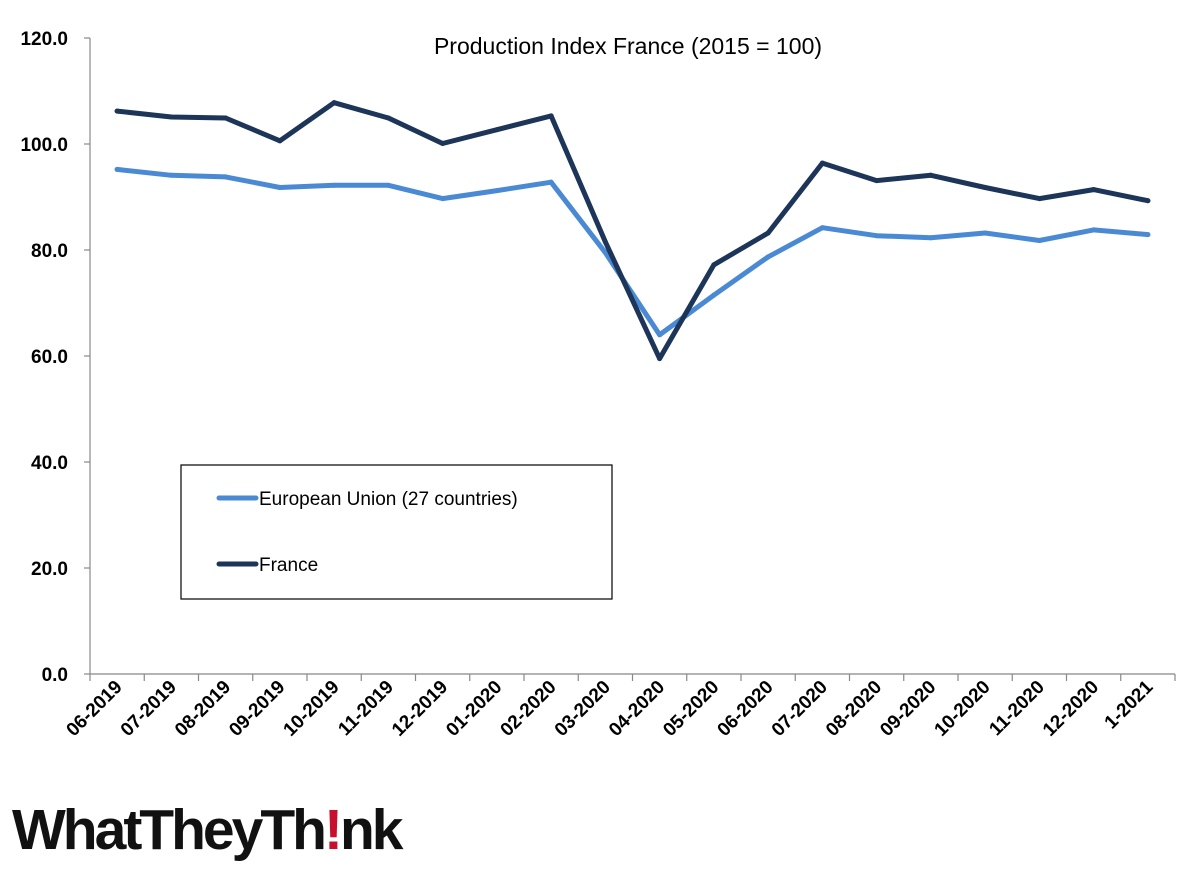 The height and width of the screenshot is (871, 1200). Describe the element at coordinates (288, 565) in the screenshot. I see `legend-label-france: France` at that location.